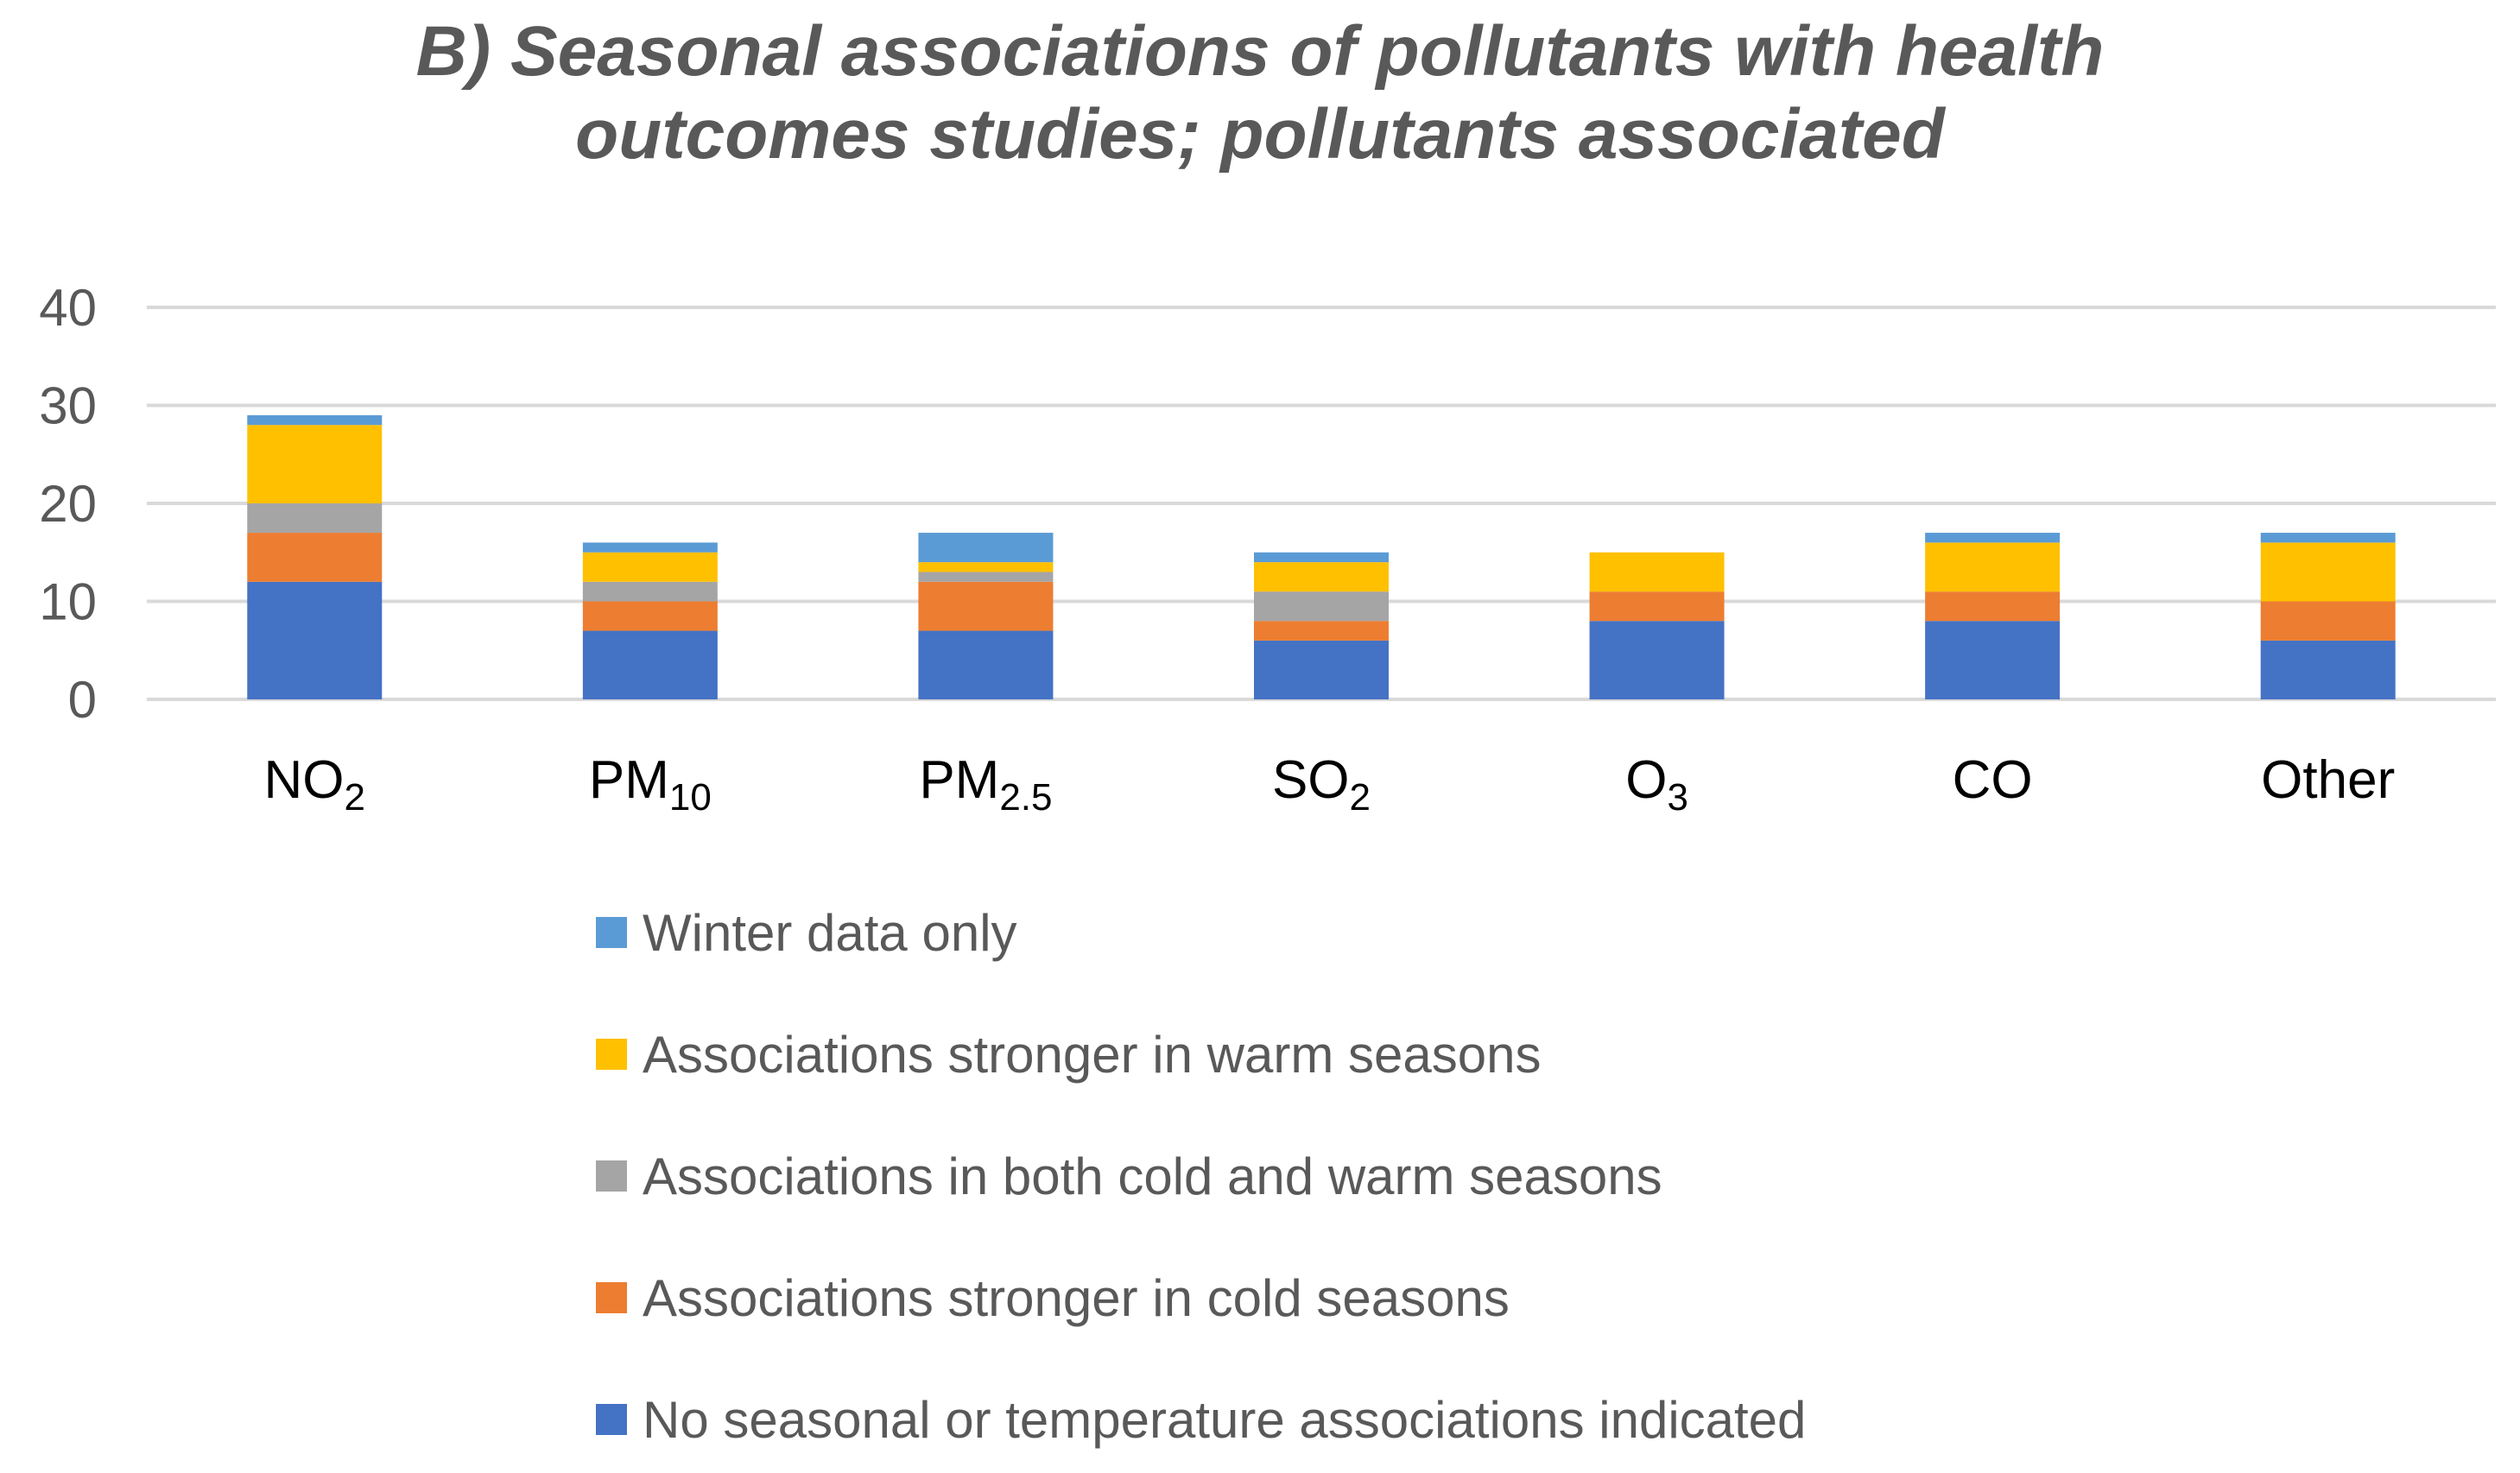 The image size is (2520, 1473). I want to click on x-tick-label: PM10, so click(650, 784).